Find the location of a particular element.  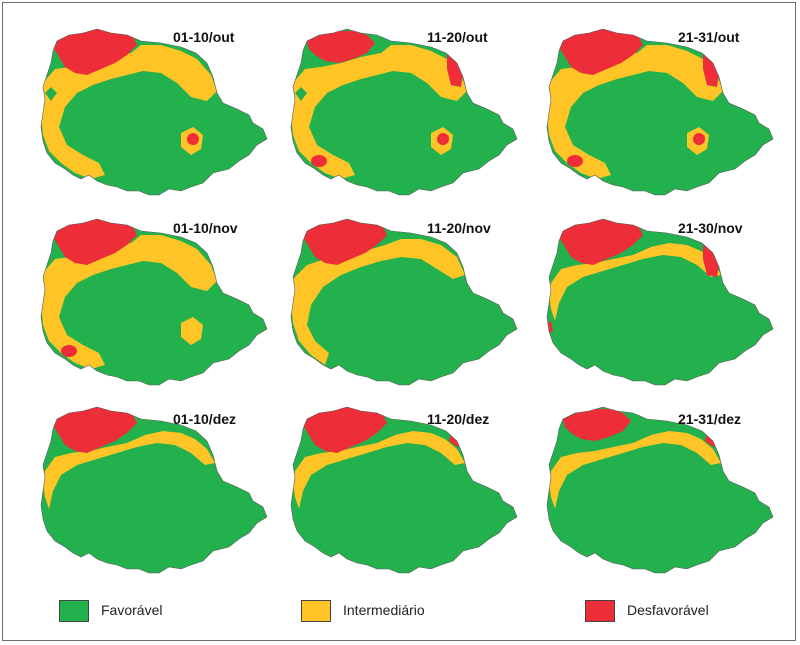

map-panel-6: 21-30/nov is located at coordinates (662, 308).